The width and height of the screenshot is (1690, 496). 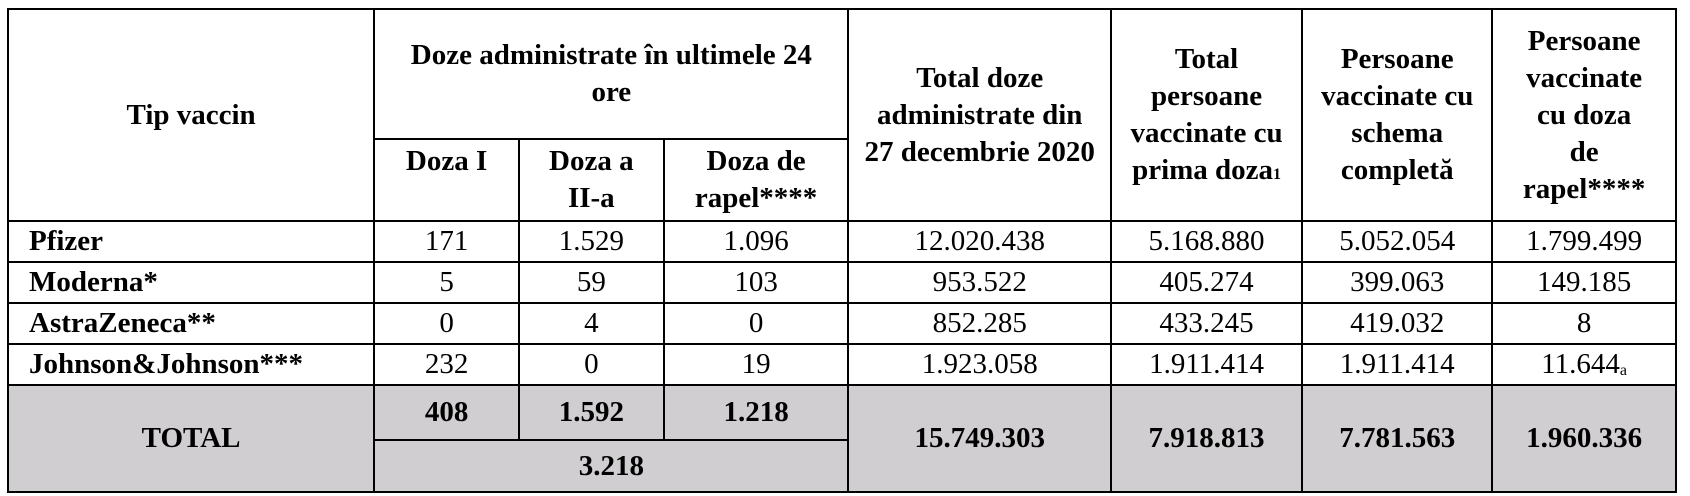 What do you see at coordinates (1397, 323) in the screenshot?
I see `cell-schema-completa: 419.032` at bounding box center [1397, 323].